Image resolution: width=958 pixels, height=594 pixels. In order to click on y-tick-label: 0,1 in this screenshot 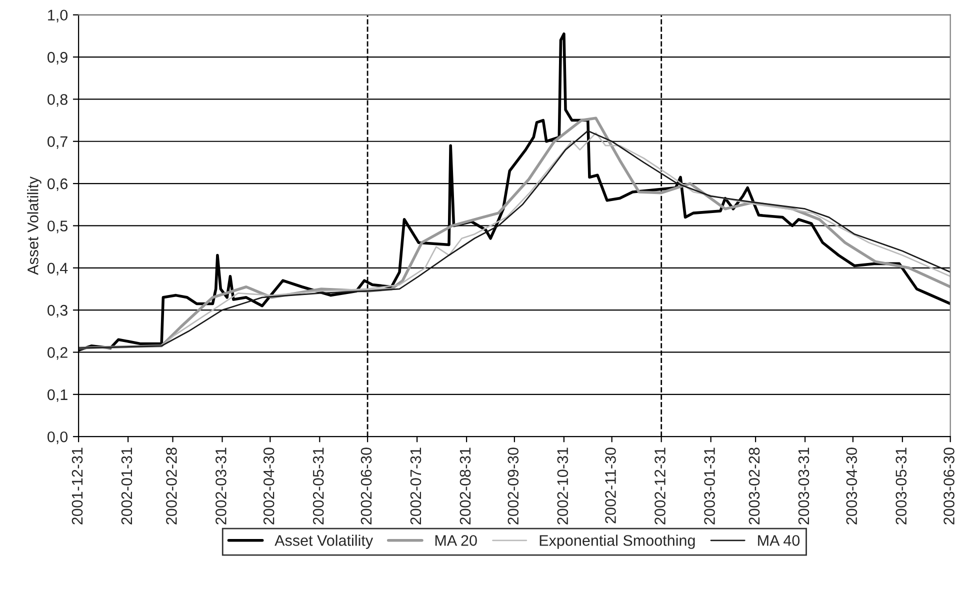, I will do `click(58, 395)`.